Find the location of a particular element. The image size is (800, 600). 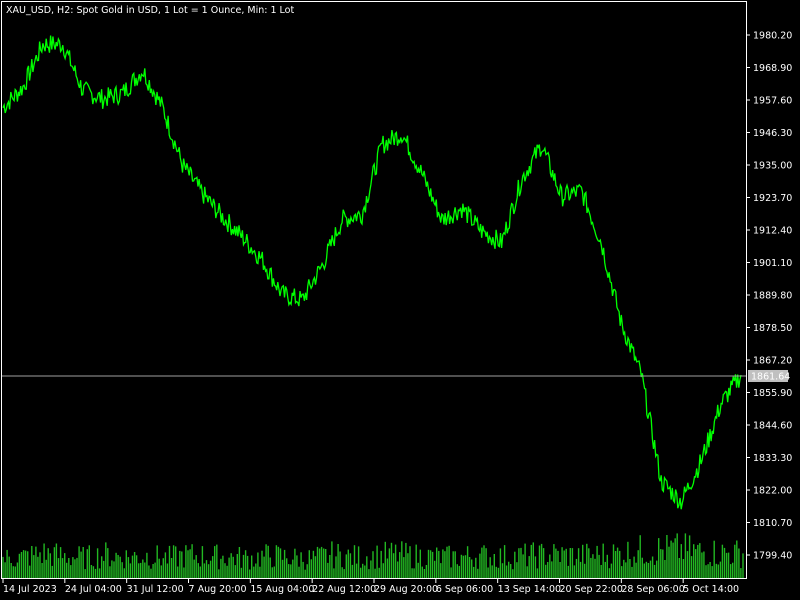

x-tick-label: 15 Aug 04:00 is located at coordinates (282, 589).